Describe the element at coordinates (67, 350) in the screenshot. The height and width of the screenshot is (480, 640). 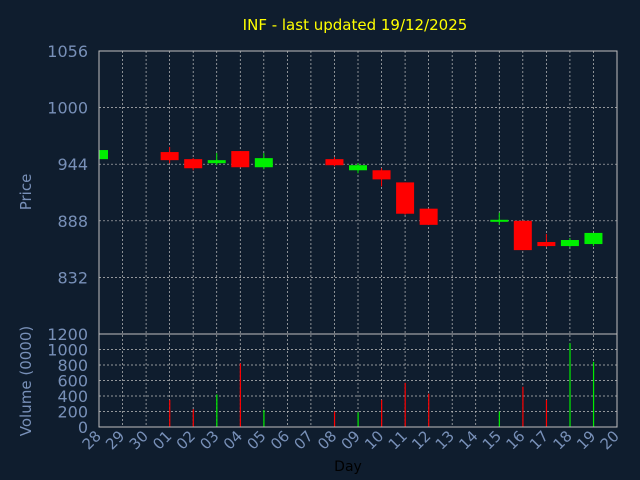
I see `volume-tick-label: 1000` at that location.